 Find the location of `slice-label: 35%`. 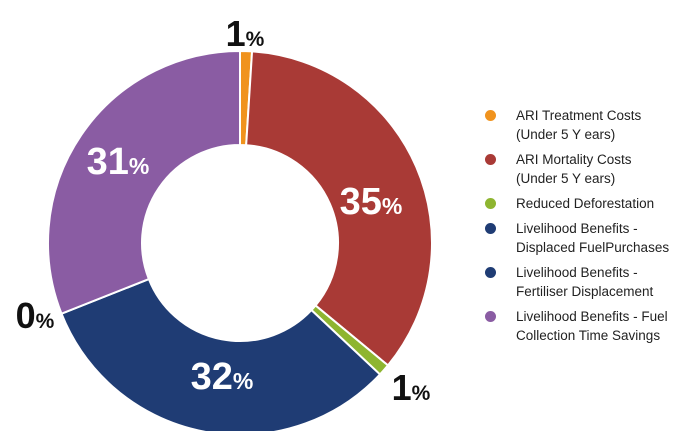

slice-label: 35% is located at coordinates (371, 202).